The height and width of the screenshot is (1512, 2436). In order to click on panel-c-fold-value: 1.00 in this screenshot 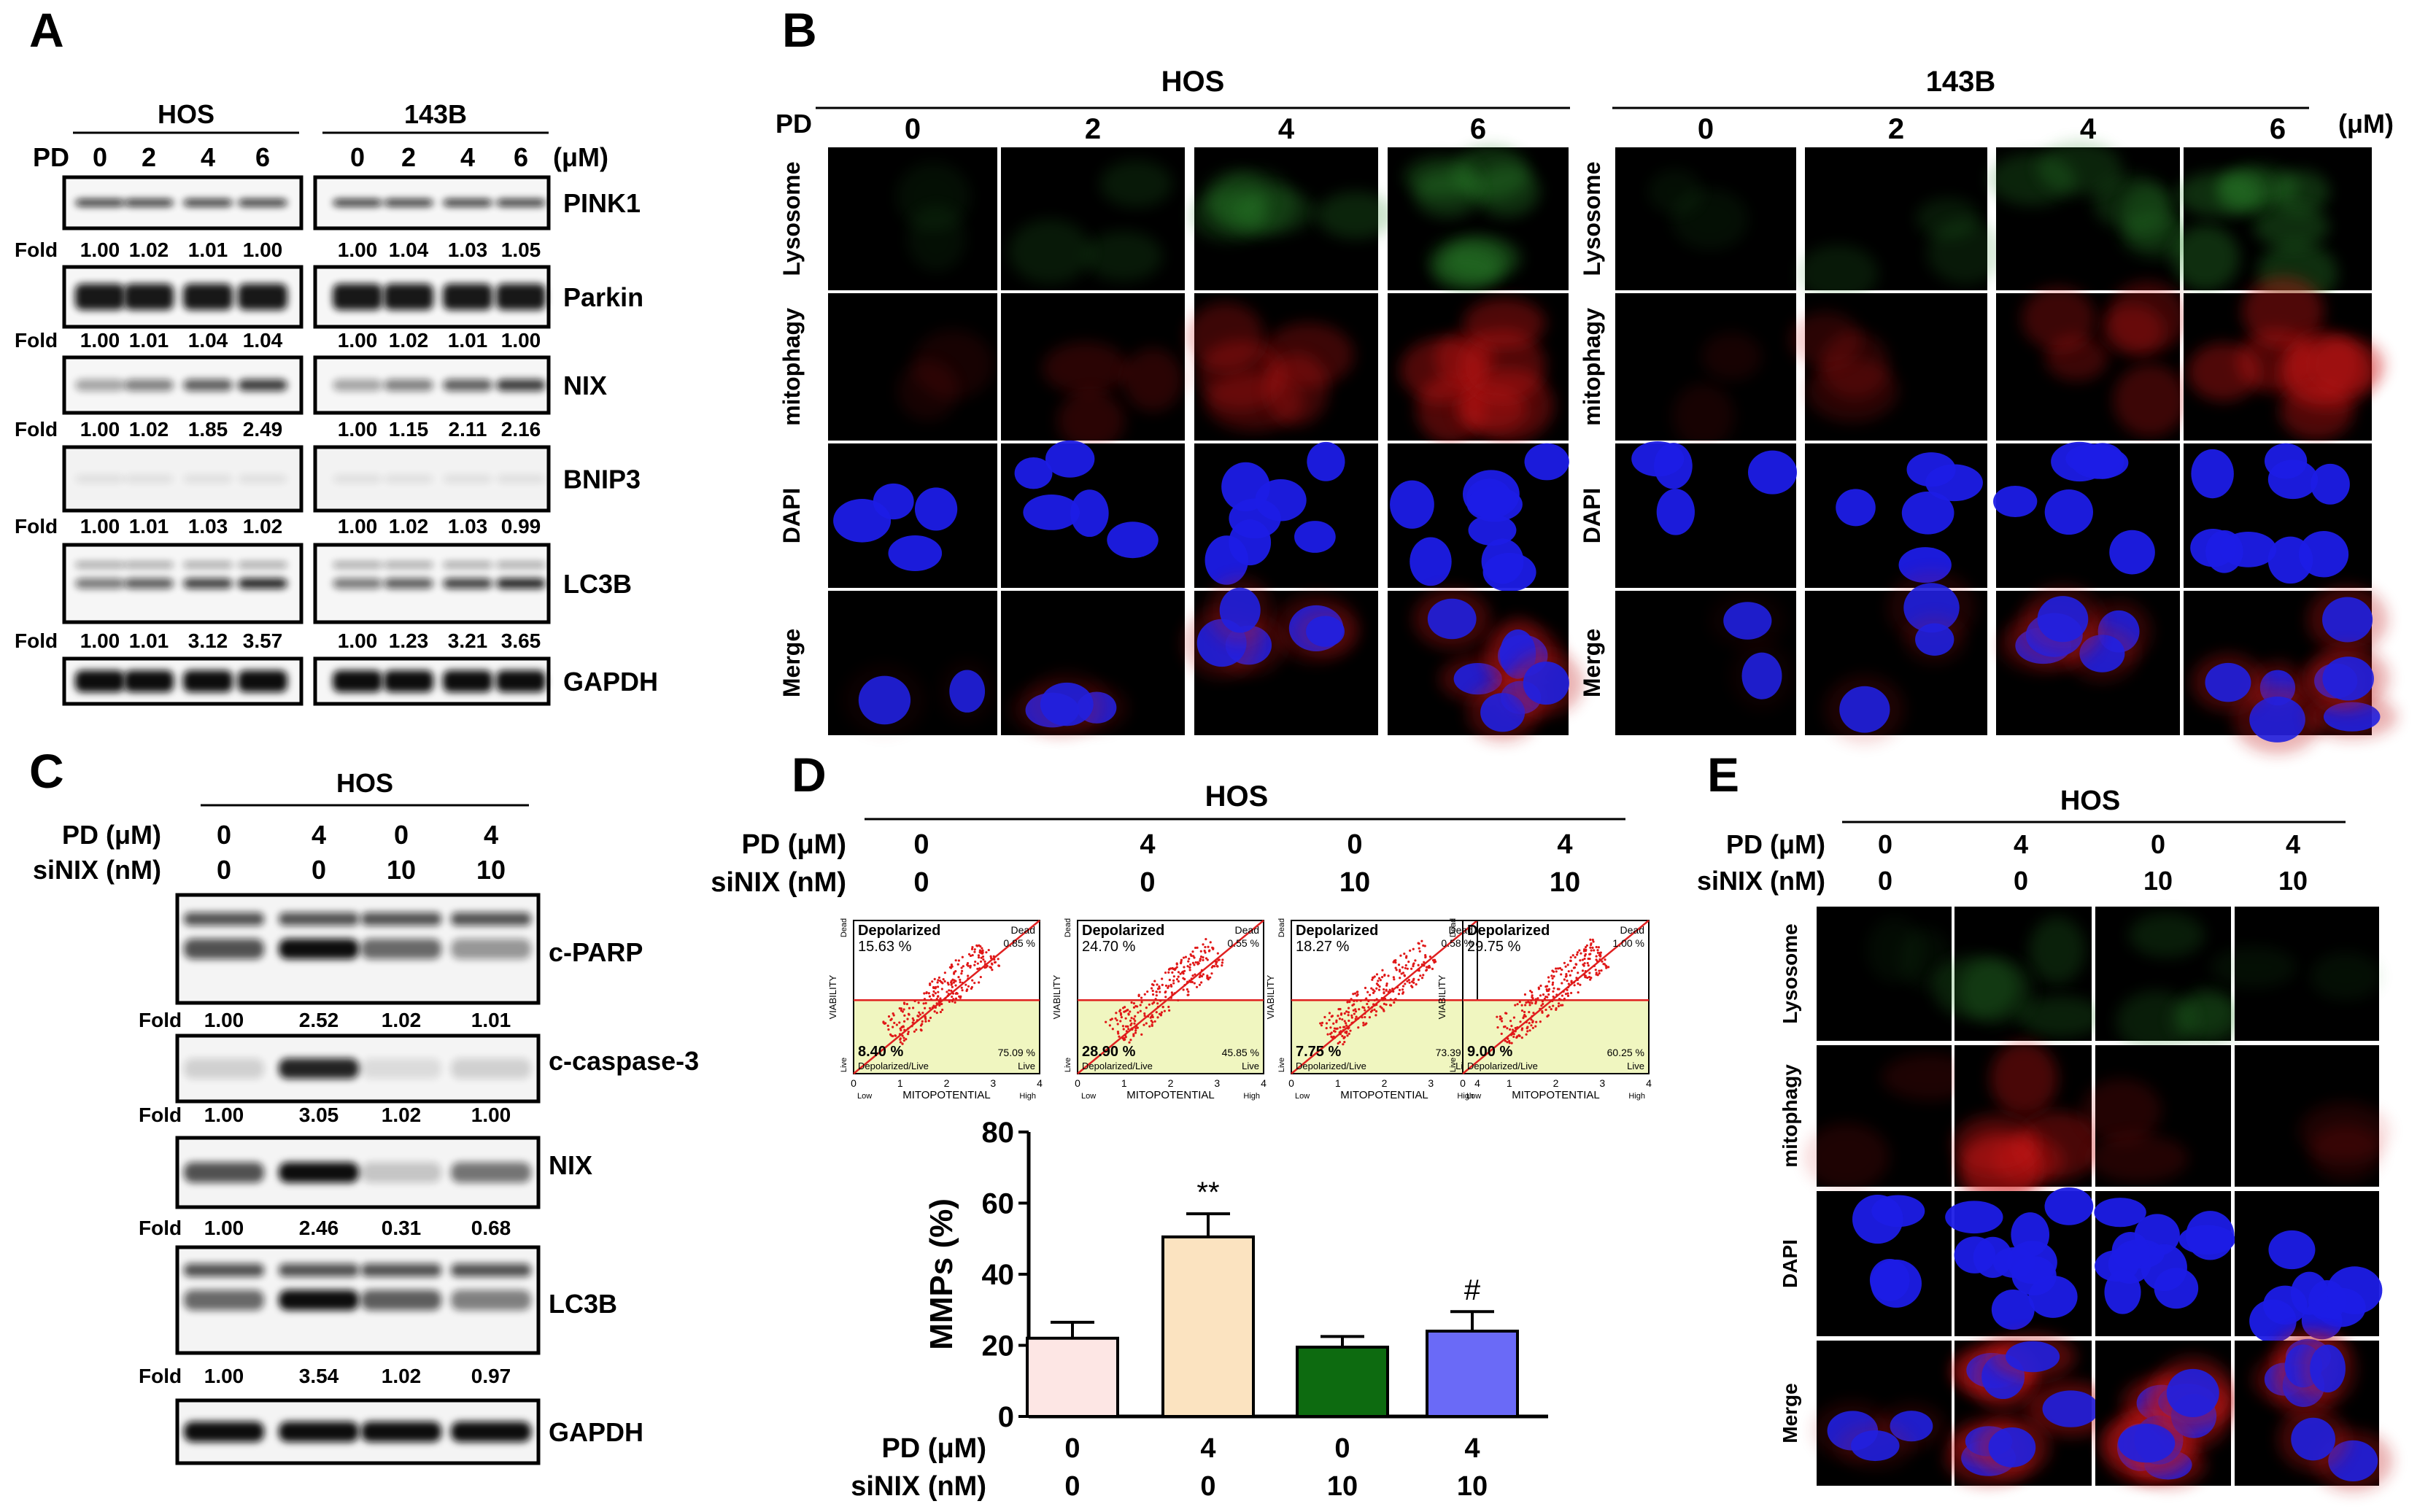, I will do `click(224, 1115)`.